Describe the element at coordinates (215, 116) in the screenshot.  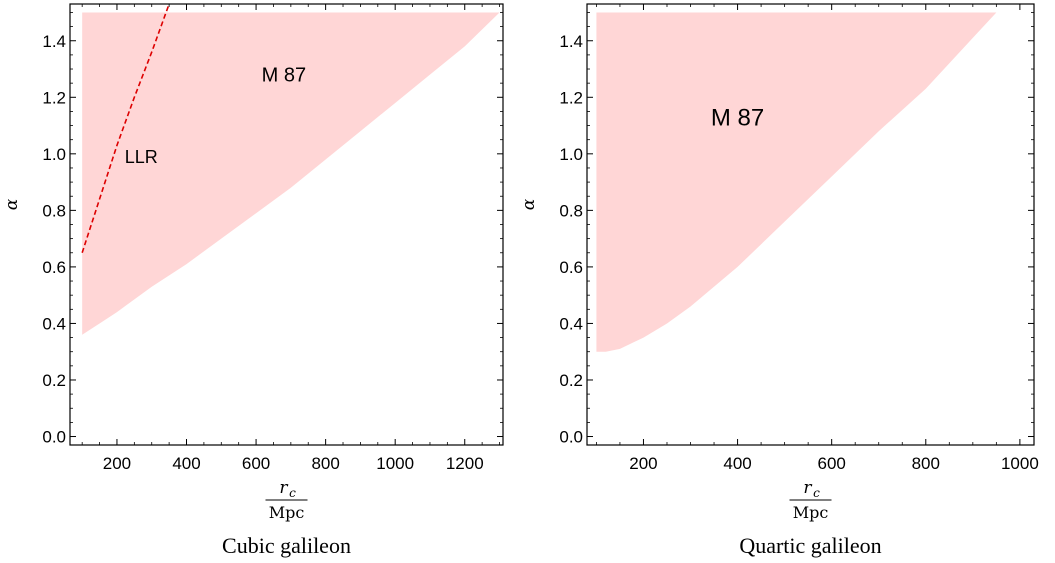
I see `annotation-layer: M 87 LLR` at that location.